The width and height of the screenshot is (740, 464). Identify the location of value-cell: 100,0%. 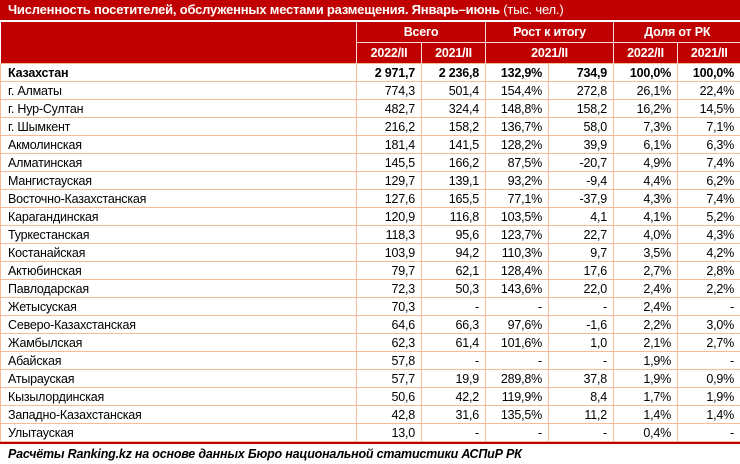
(708, 72).